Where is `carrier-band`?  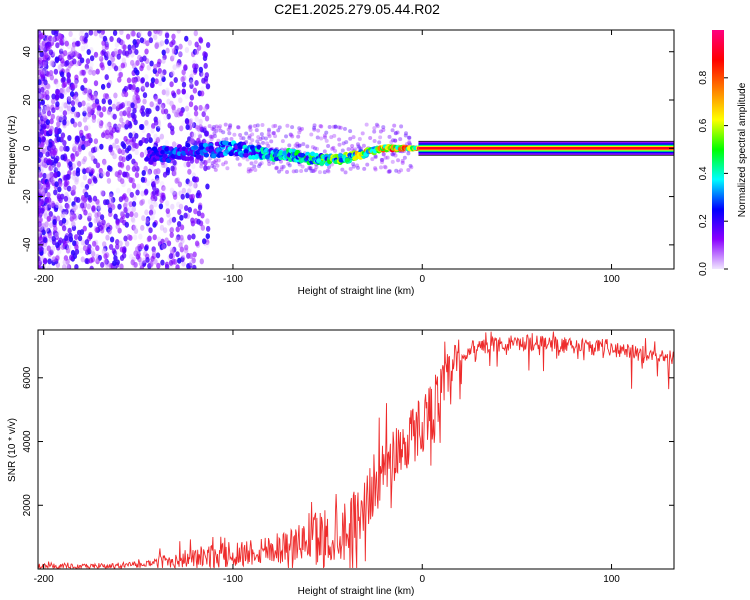
carrier-band is located at coordinates (546, 148).